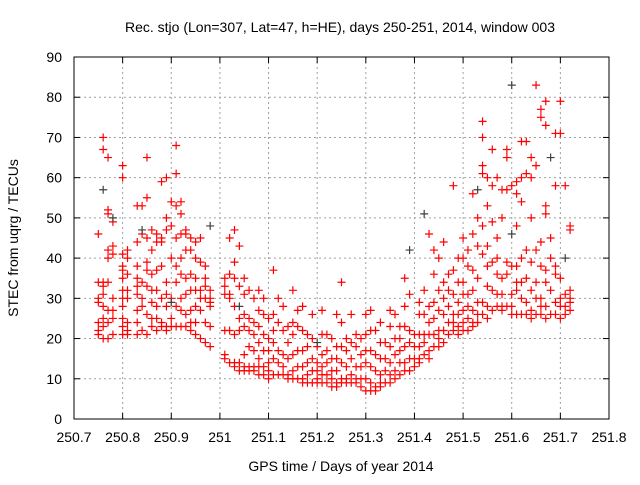  Describe the element at coordinates (54, 339) in the screenshot. I see `y-tick-label: 20` at that location.